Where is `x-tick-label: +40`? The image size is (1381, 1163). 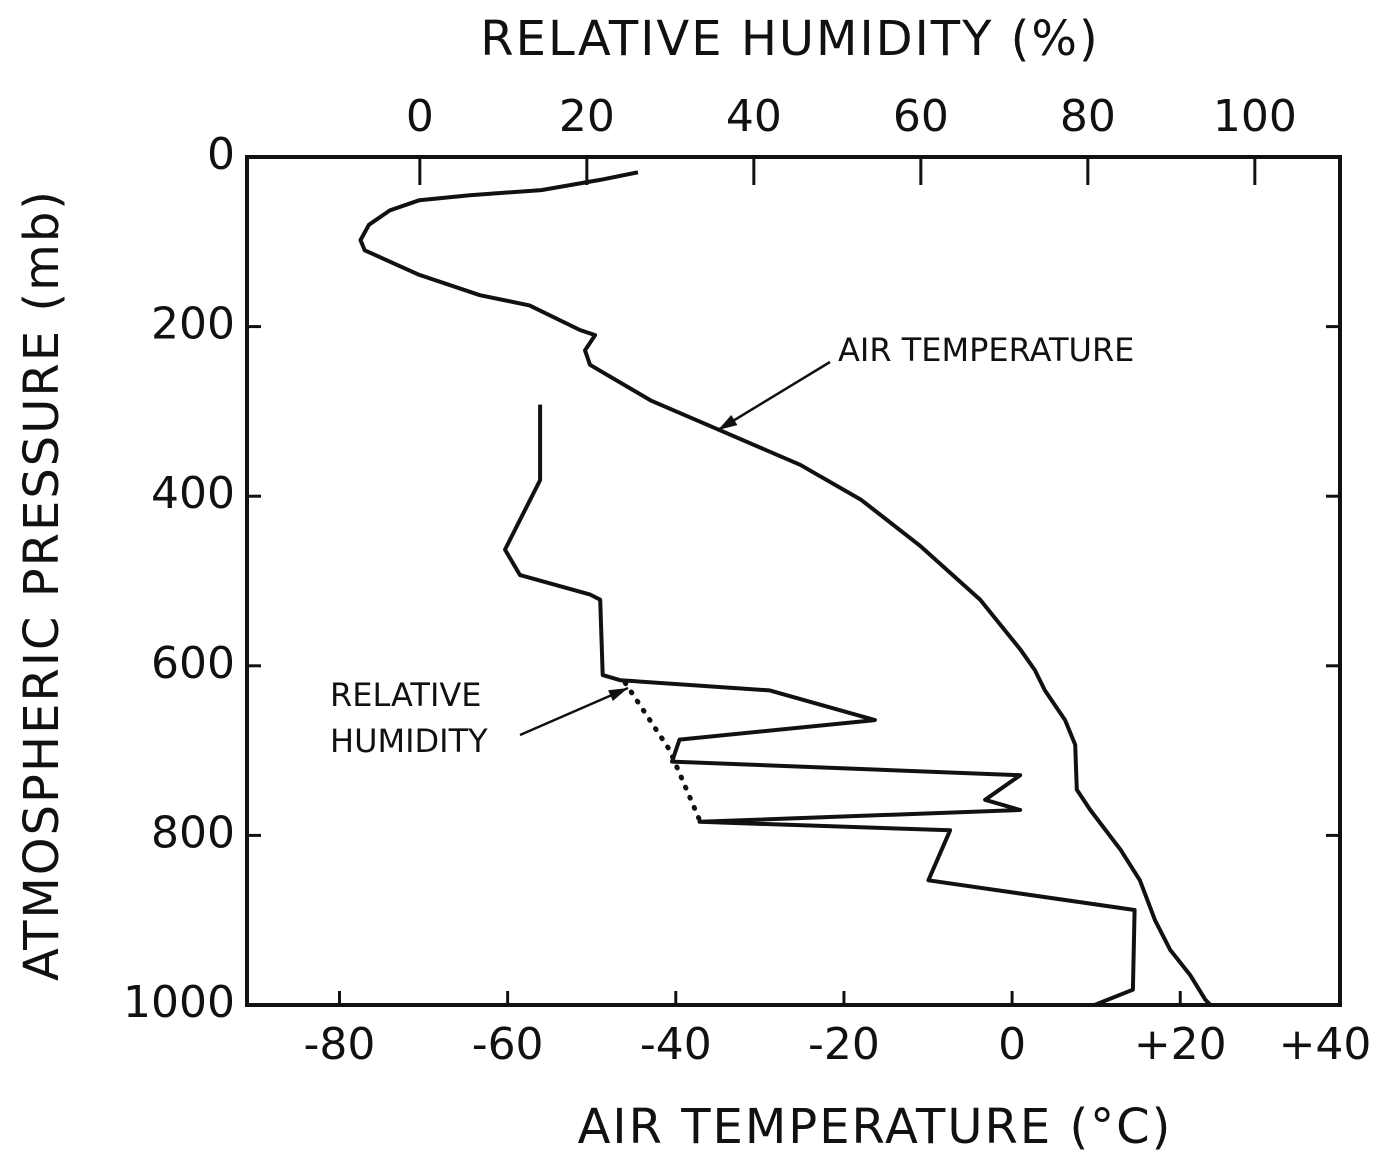
x-tick-label: +40 is located at coordinates (1325, 1044).